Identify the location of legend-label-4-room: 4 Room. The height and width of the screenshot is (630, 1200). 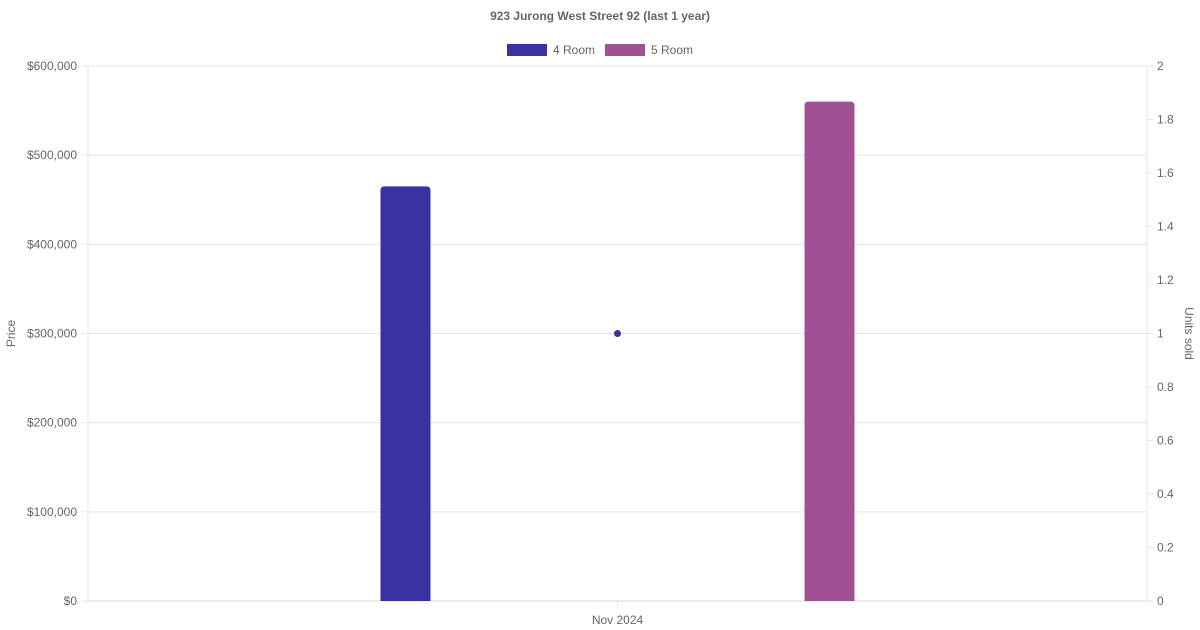
(573, 50).